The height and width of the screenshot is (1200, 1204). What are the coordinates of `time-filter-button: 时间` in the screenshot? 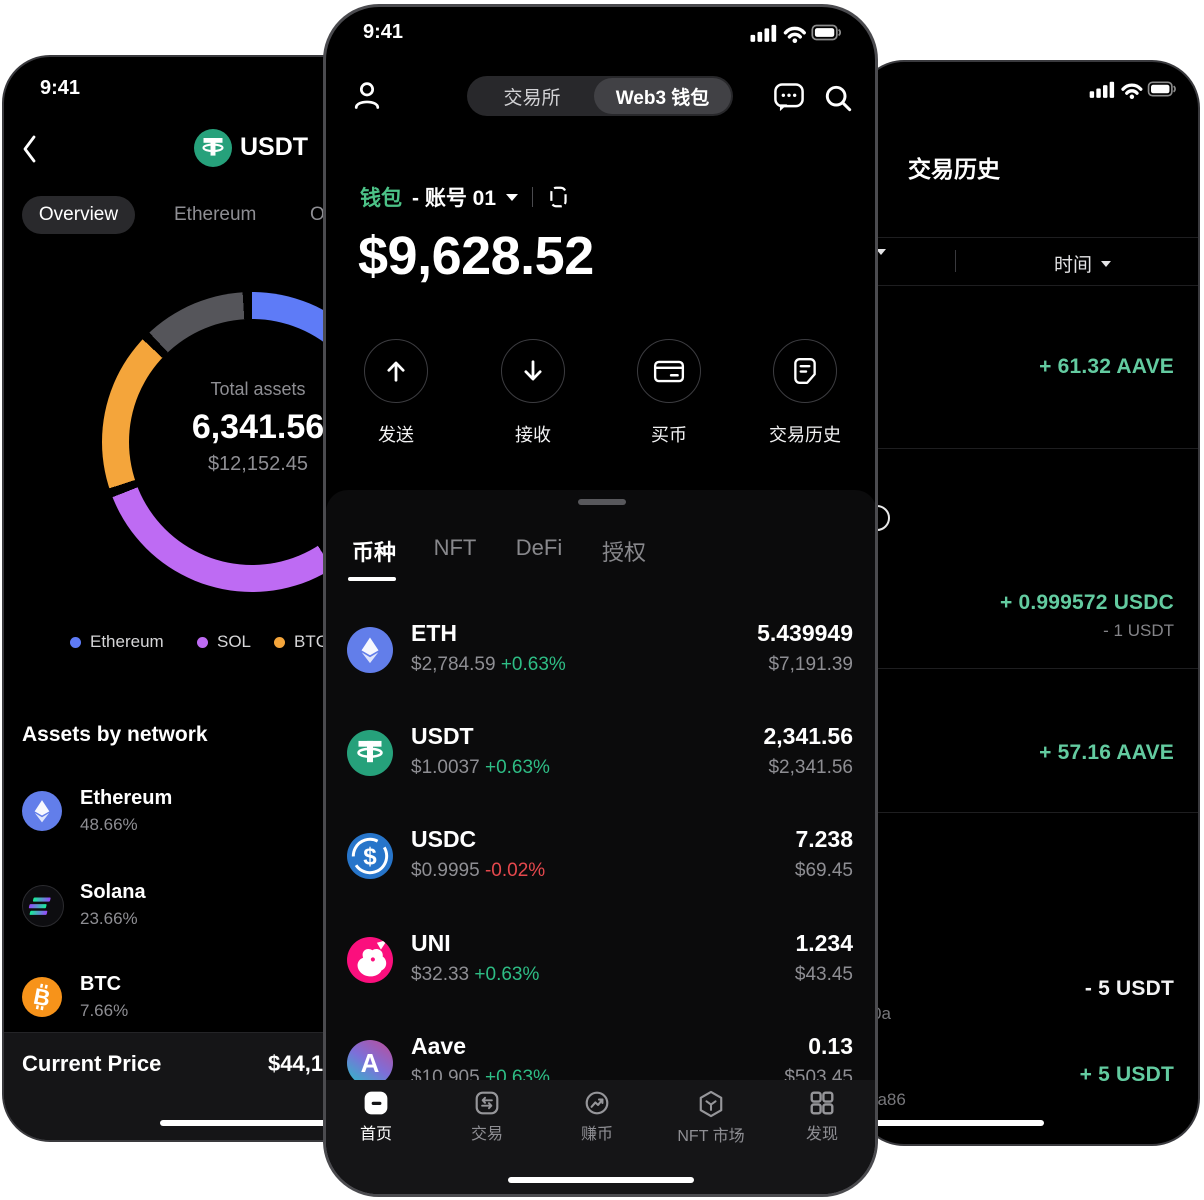 It's located at (1083, 263).